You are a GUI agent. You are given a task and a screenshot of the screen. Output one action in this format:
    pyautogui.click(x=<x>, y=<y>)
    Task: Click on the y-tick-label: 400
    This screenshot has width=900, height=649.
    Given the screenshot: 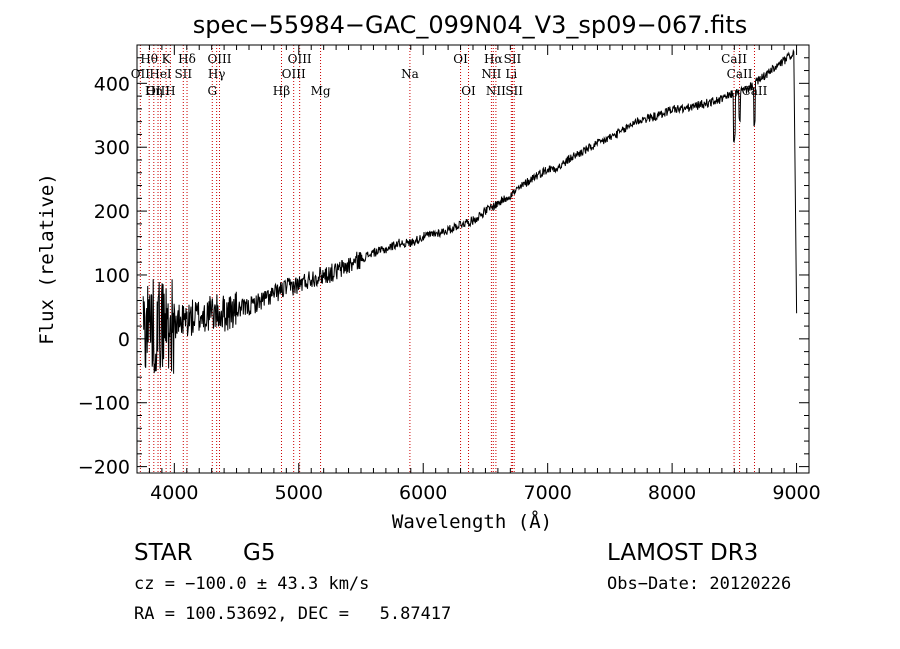 What is the action you would take?
    pyautogui.click(x=112, y=84)
    